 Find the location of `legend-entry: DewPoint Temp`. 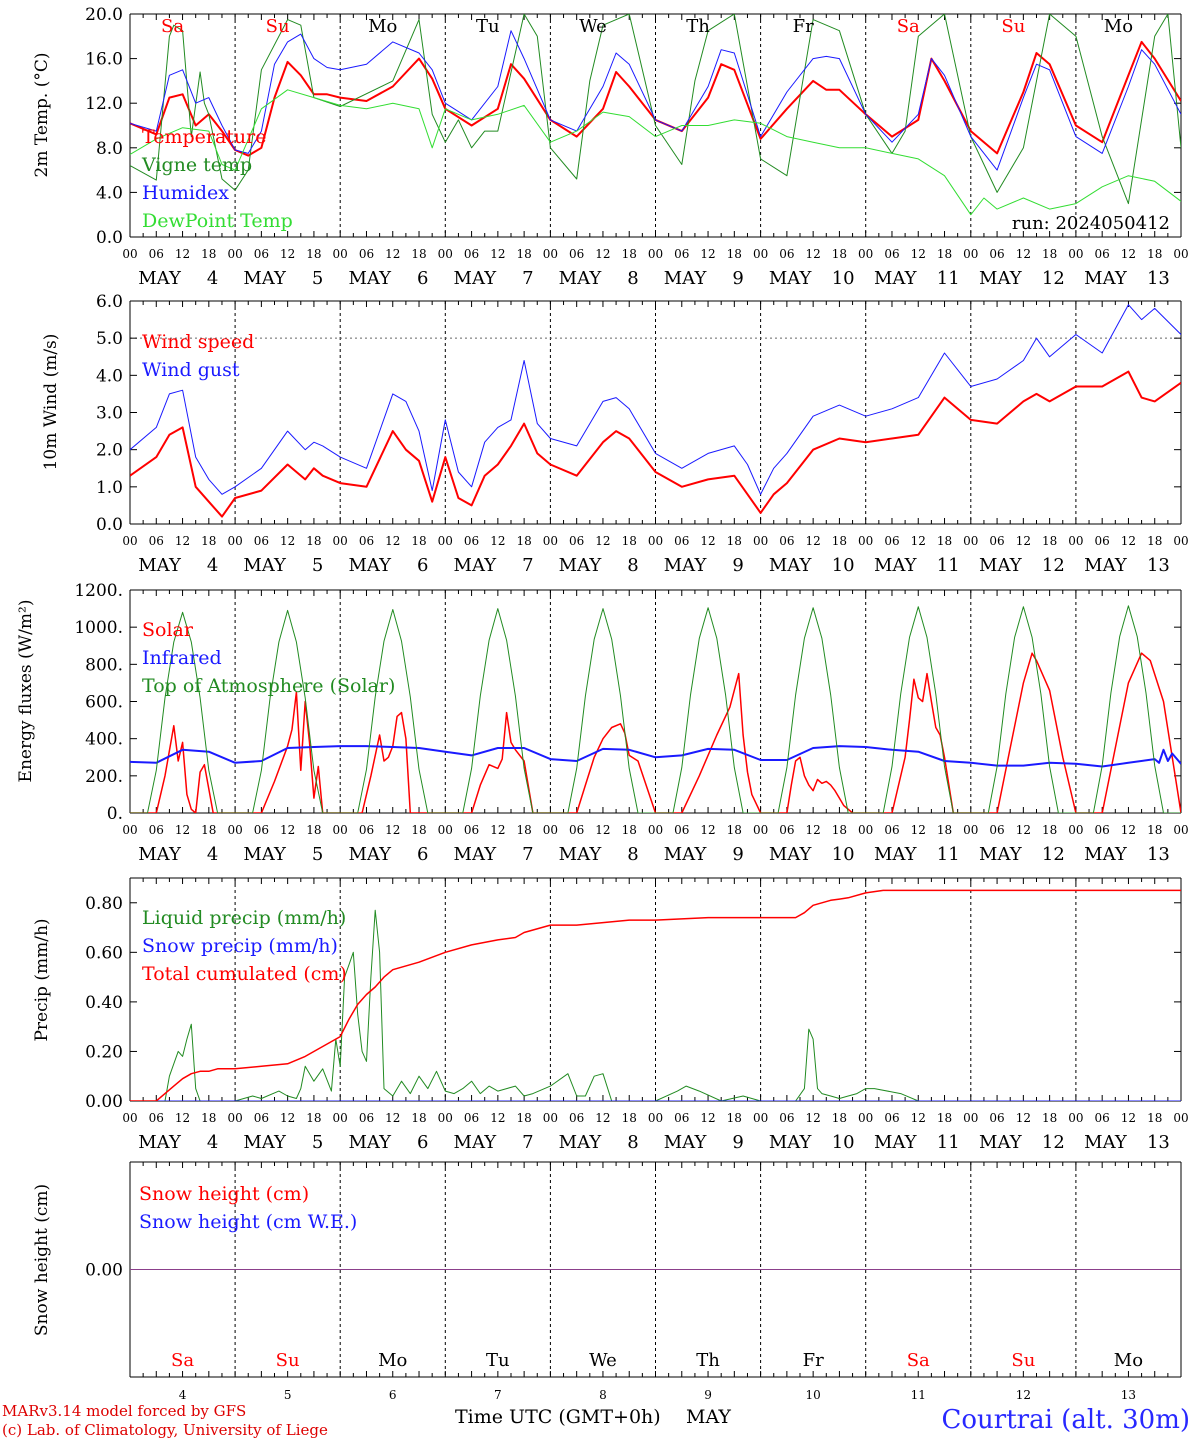

legend-entry: DewPoint Temp is located at coordinates (217, 221).